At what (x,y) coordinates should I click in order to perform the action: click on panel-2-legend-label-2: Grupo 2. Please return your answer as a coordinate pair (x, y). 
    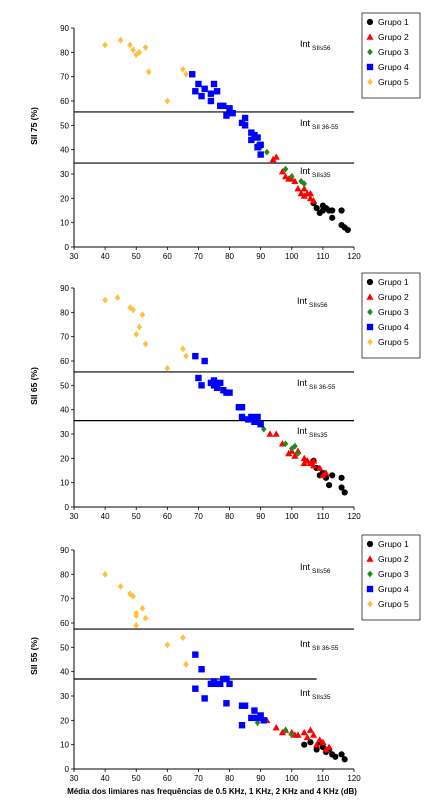
    Looking at the image, I should click on (393, 297).